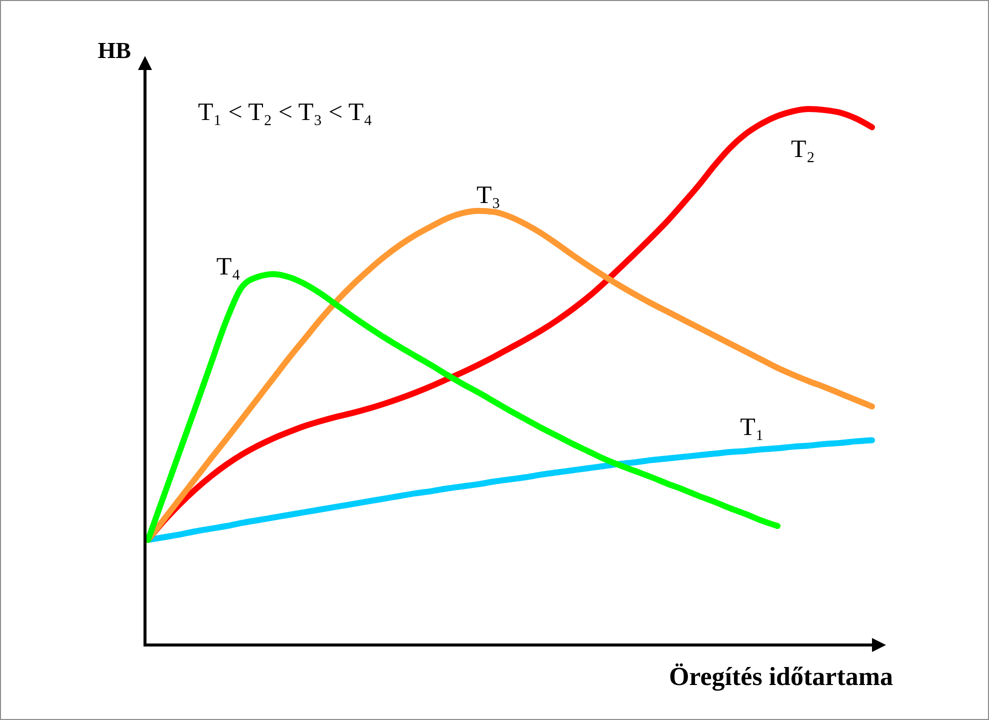  Describe the element at coordinates (228, 266) in the screenshot. I see `series-label: T₄` at that location.